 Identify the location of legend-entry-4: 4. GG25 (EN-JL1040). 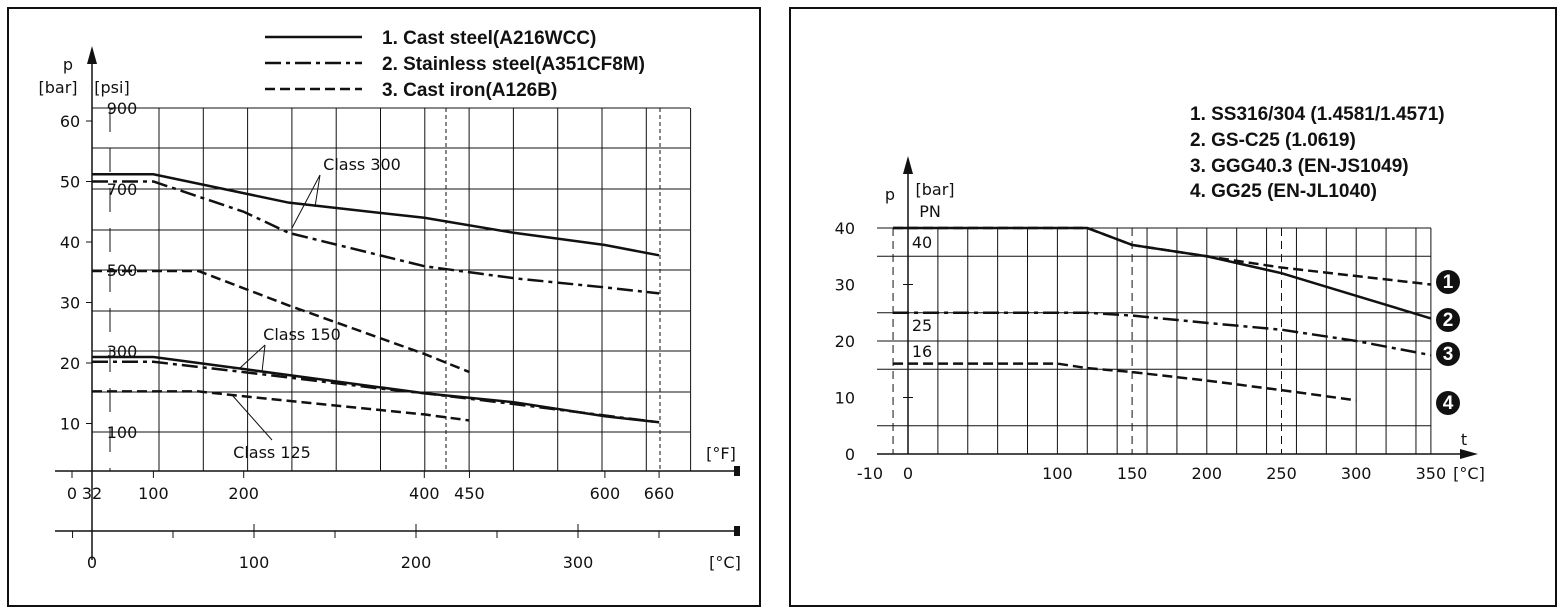
(1283, 191).